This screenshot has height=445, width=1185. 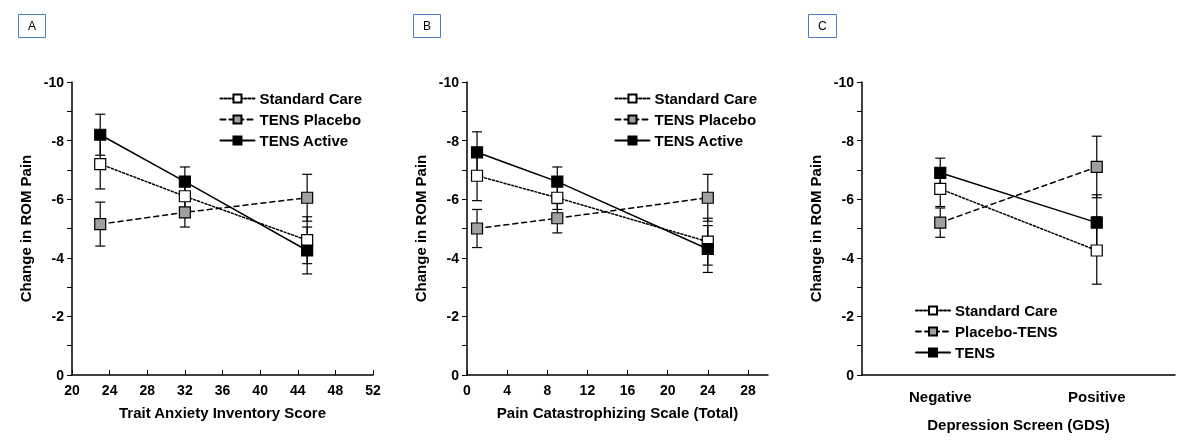 I want to click on x-tick-label: 48, so click(x=335, y=390).